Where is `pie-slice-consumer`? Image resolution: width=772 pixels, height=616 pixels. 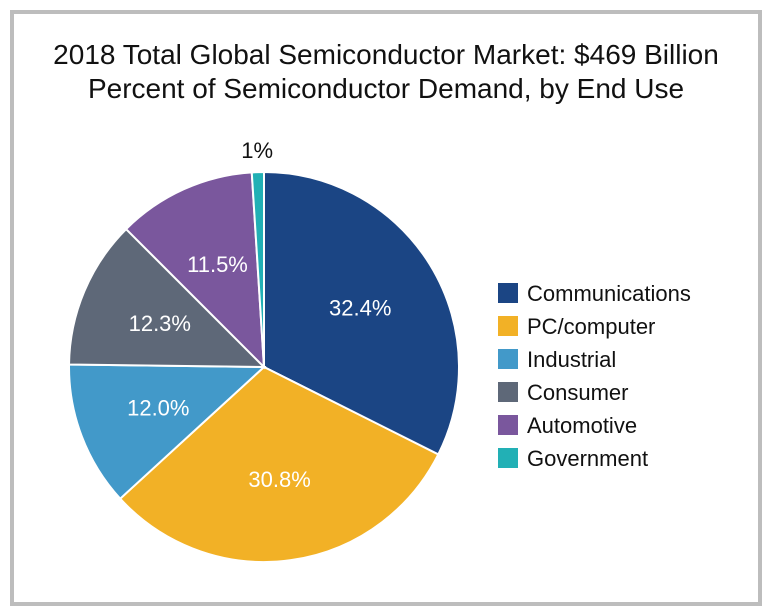
pie-slice-consumer is located at coordinates (167, 298).